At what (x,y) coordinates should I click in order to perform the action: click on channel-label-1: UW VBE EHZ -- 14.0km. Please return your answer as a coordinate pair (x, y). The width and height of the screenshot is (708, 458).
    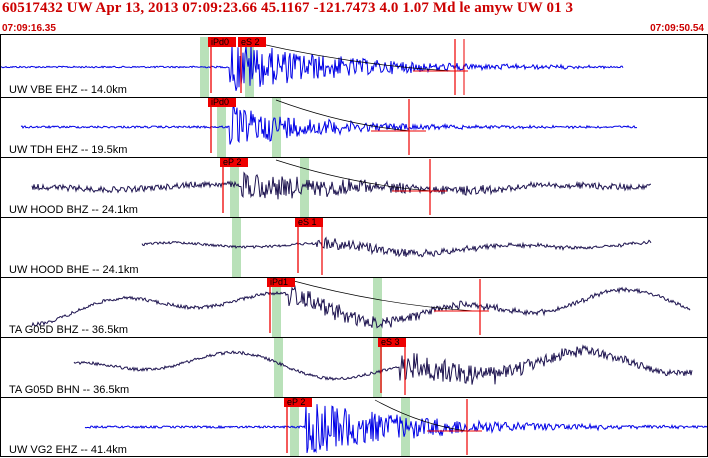
    Looking at the image, I should click on (68, 90).